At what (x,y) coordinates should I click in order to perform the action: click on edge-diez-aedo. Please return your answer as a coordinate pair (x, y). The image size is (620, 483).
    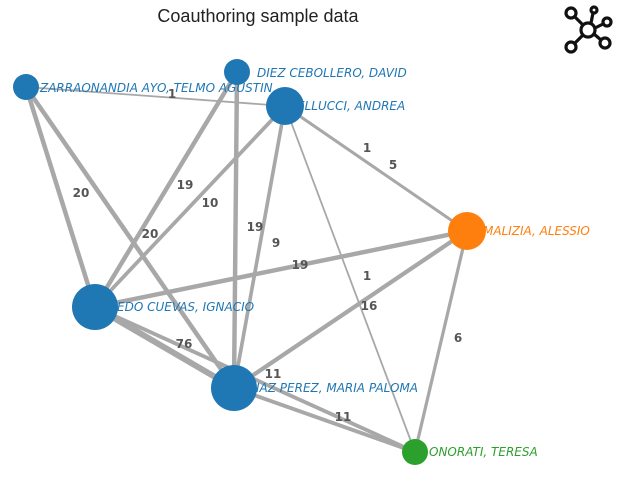
    Looking at the image, I should click on (166, 189).